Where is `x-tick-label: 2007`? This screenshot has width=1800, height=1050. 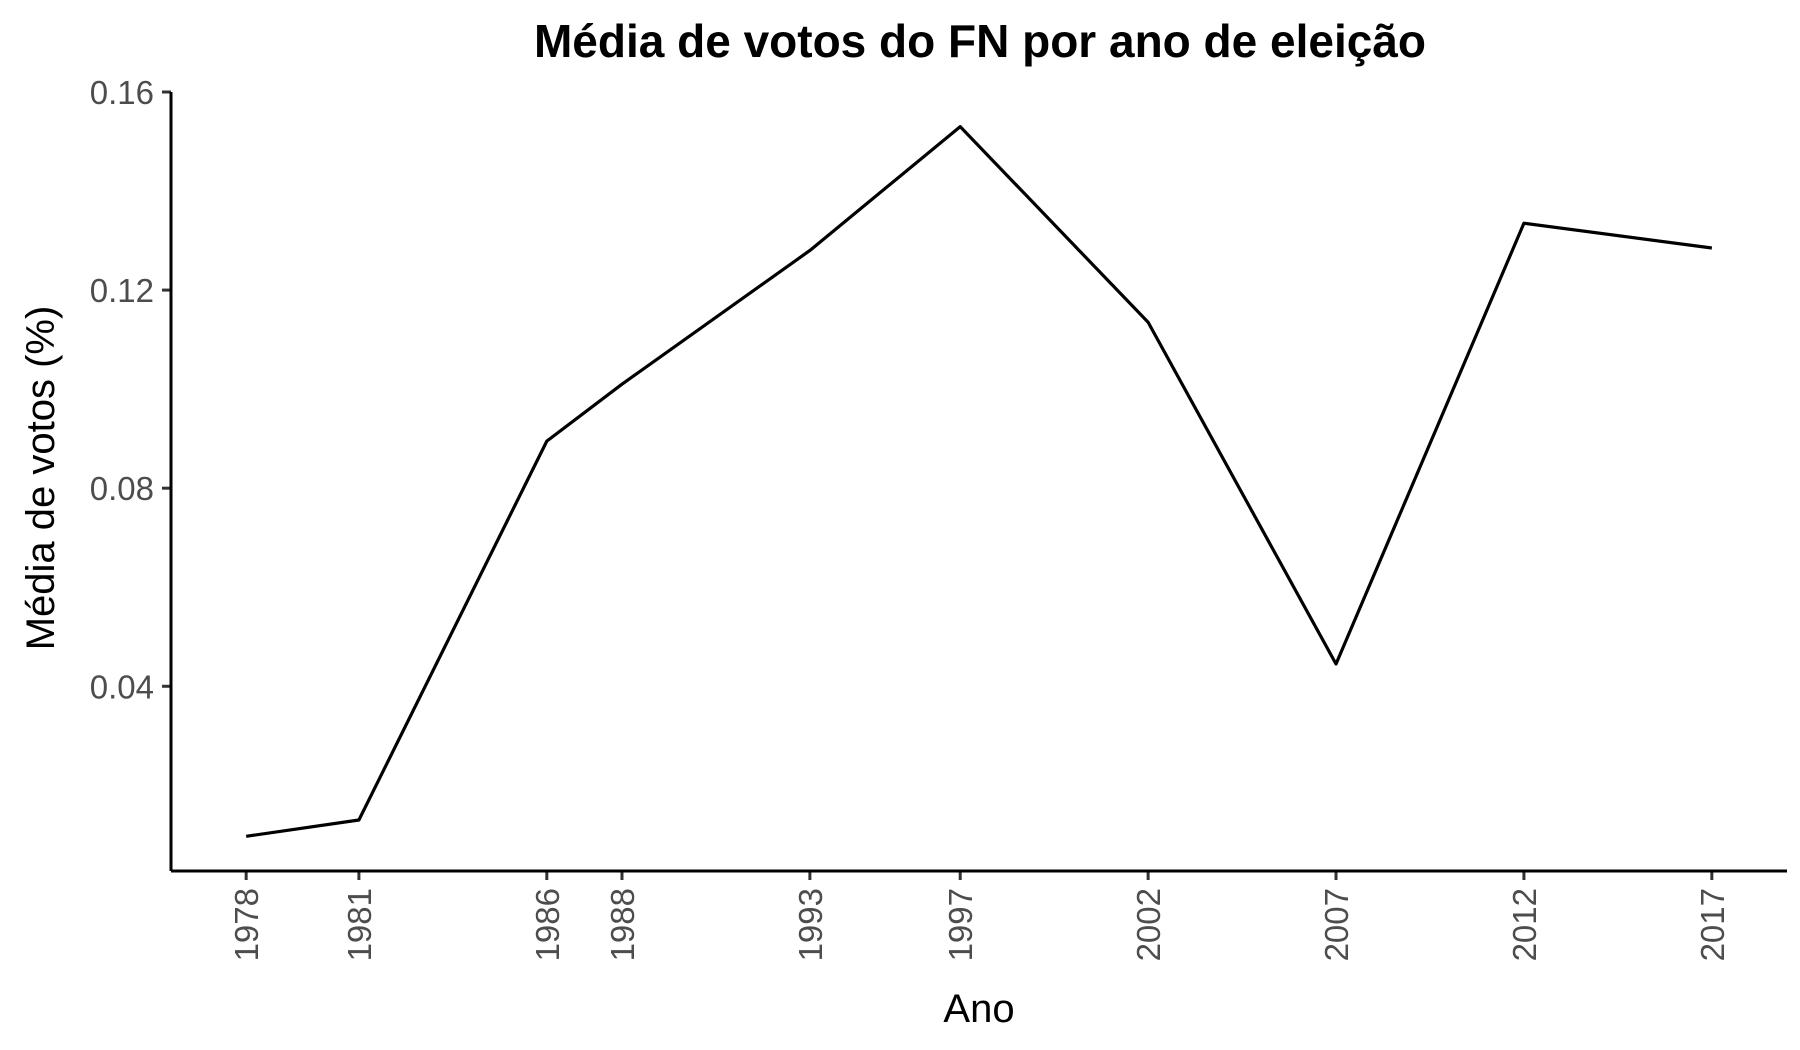 x-tick-label: 2007 is located at coordinates (1336, 924).